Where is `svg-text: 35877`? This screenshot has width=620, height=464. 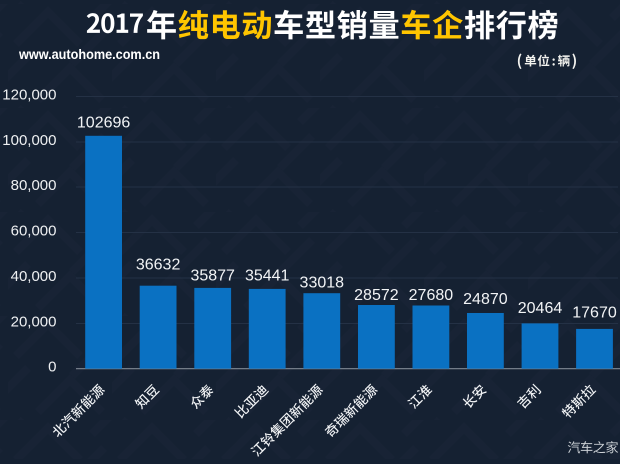 svg-text: 35877 is located at coordinates (212, 275).